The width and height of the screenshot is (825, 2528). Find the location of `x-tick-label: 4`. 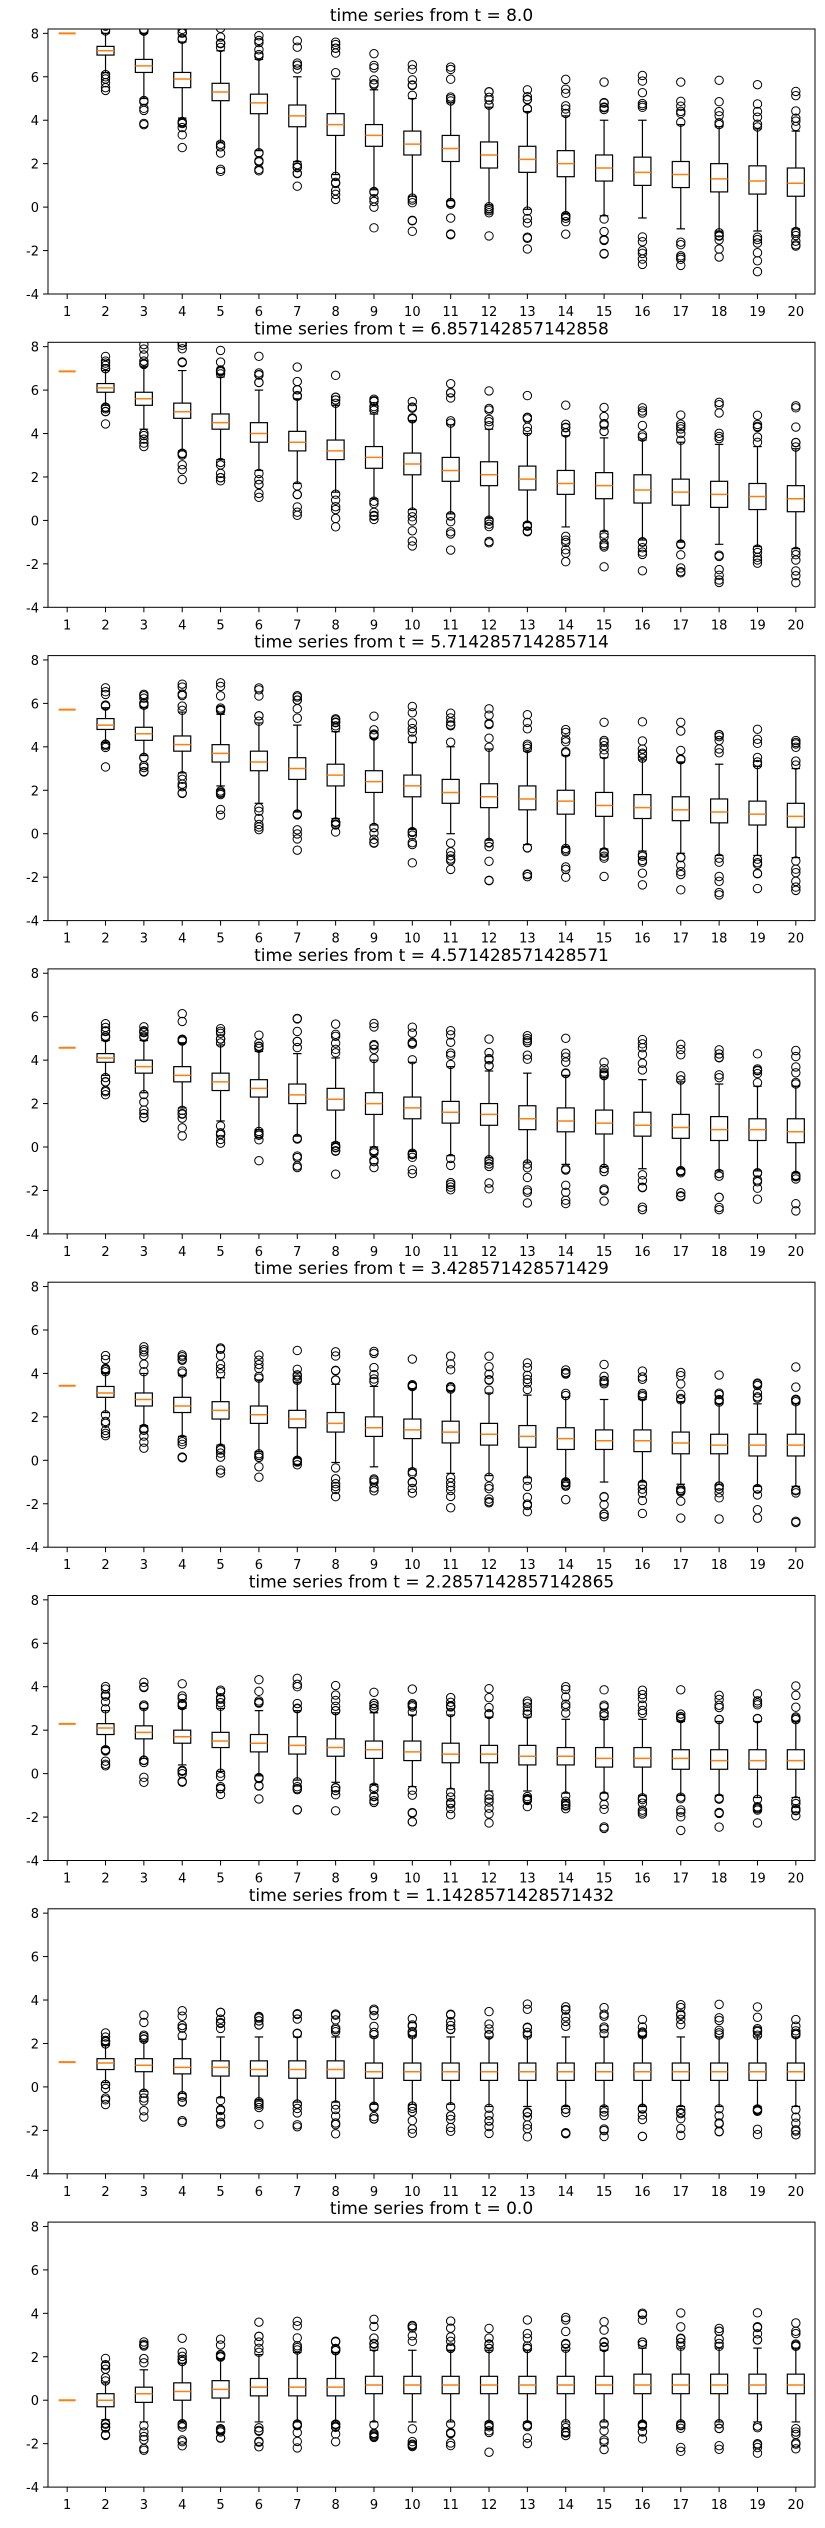

x-tick-label: 4 is located at coordinates (182, 1879).